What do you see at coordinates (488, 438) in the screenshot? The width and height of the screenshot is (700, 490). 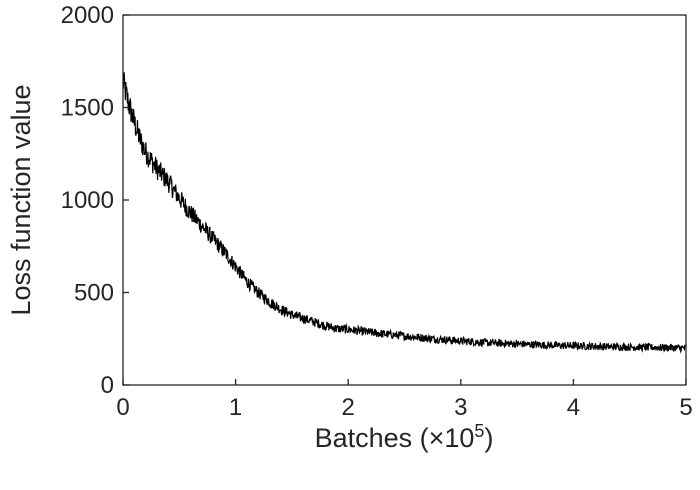 I see `x-axis-label-suffix: )` at bounding box center [488, 438].